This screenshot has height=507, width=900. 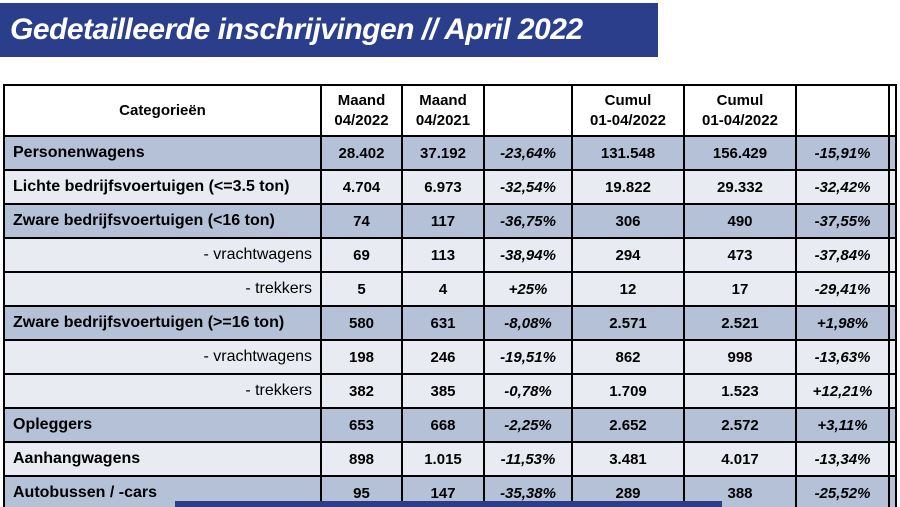 I want to click on value-cell: 306, so click(x=628, y=221).